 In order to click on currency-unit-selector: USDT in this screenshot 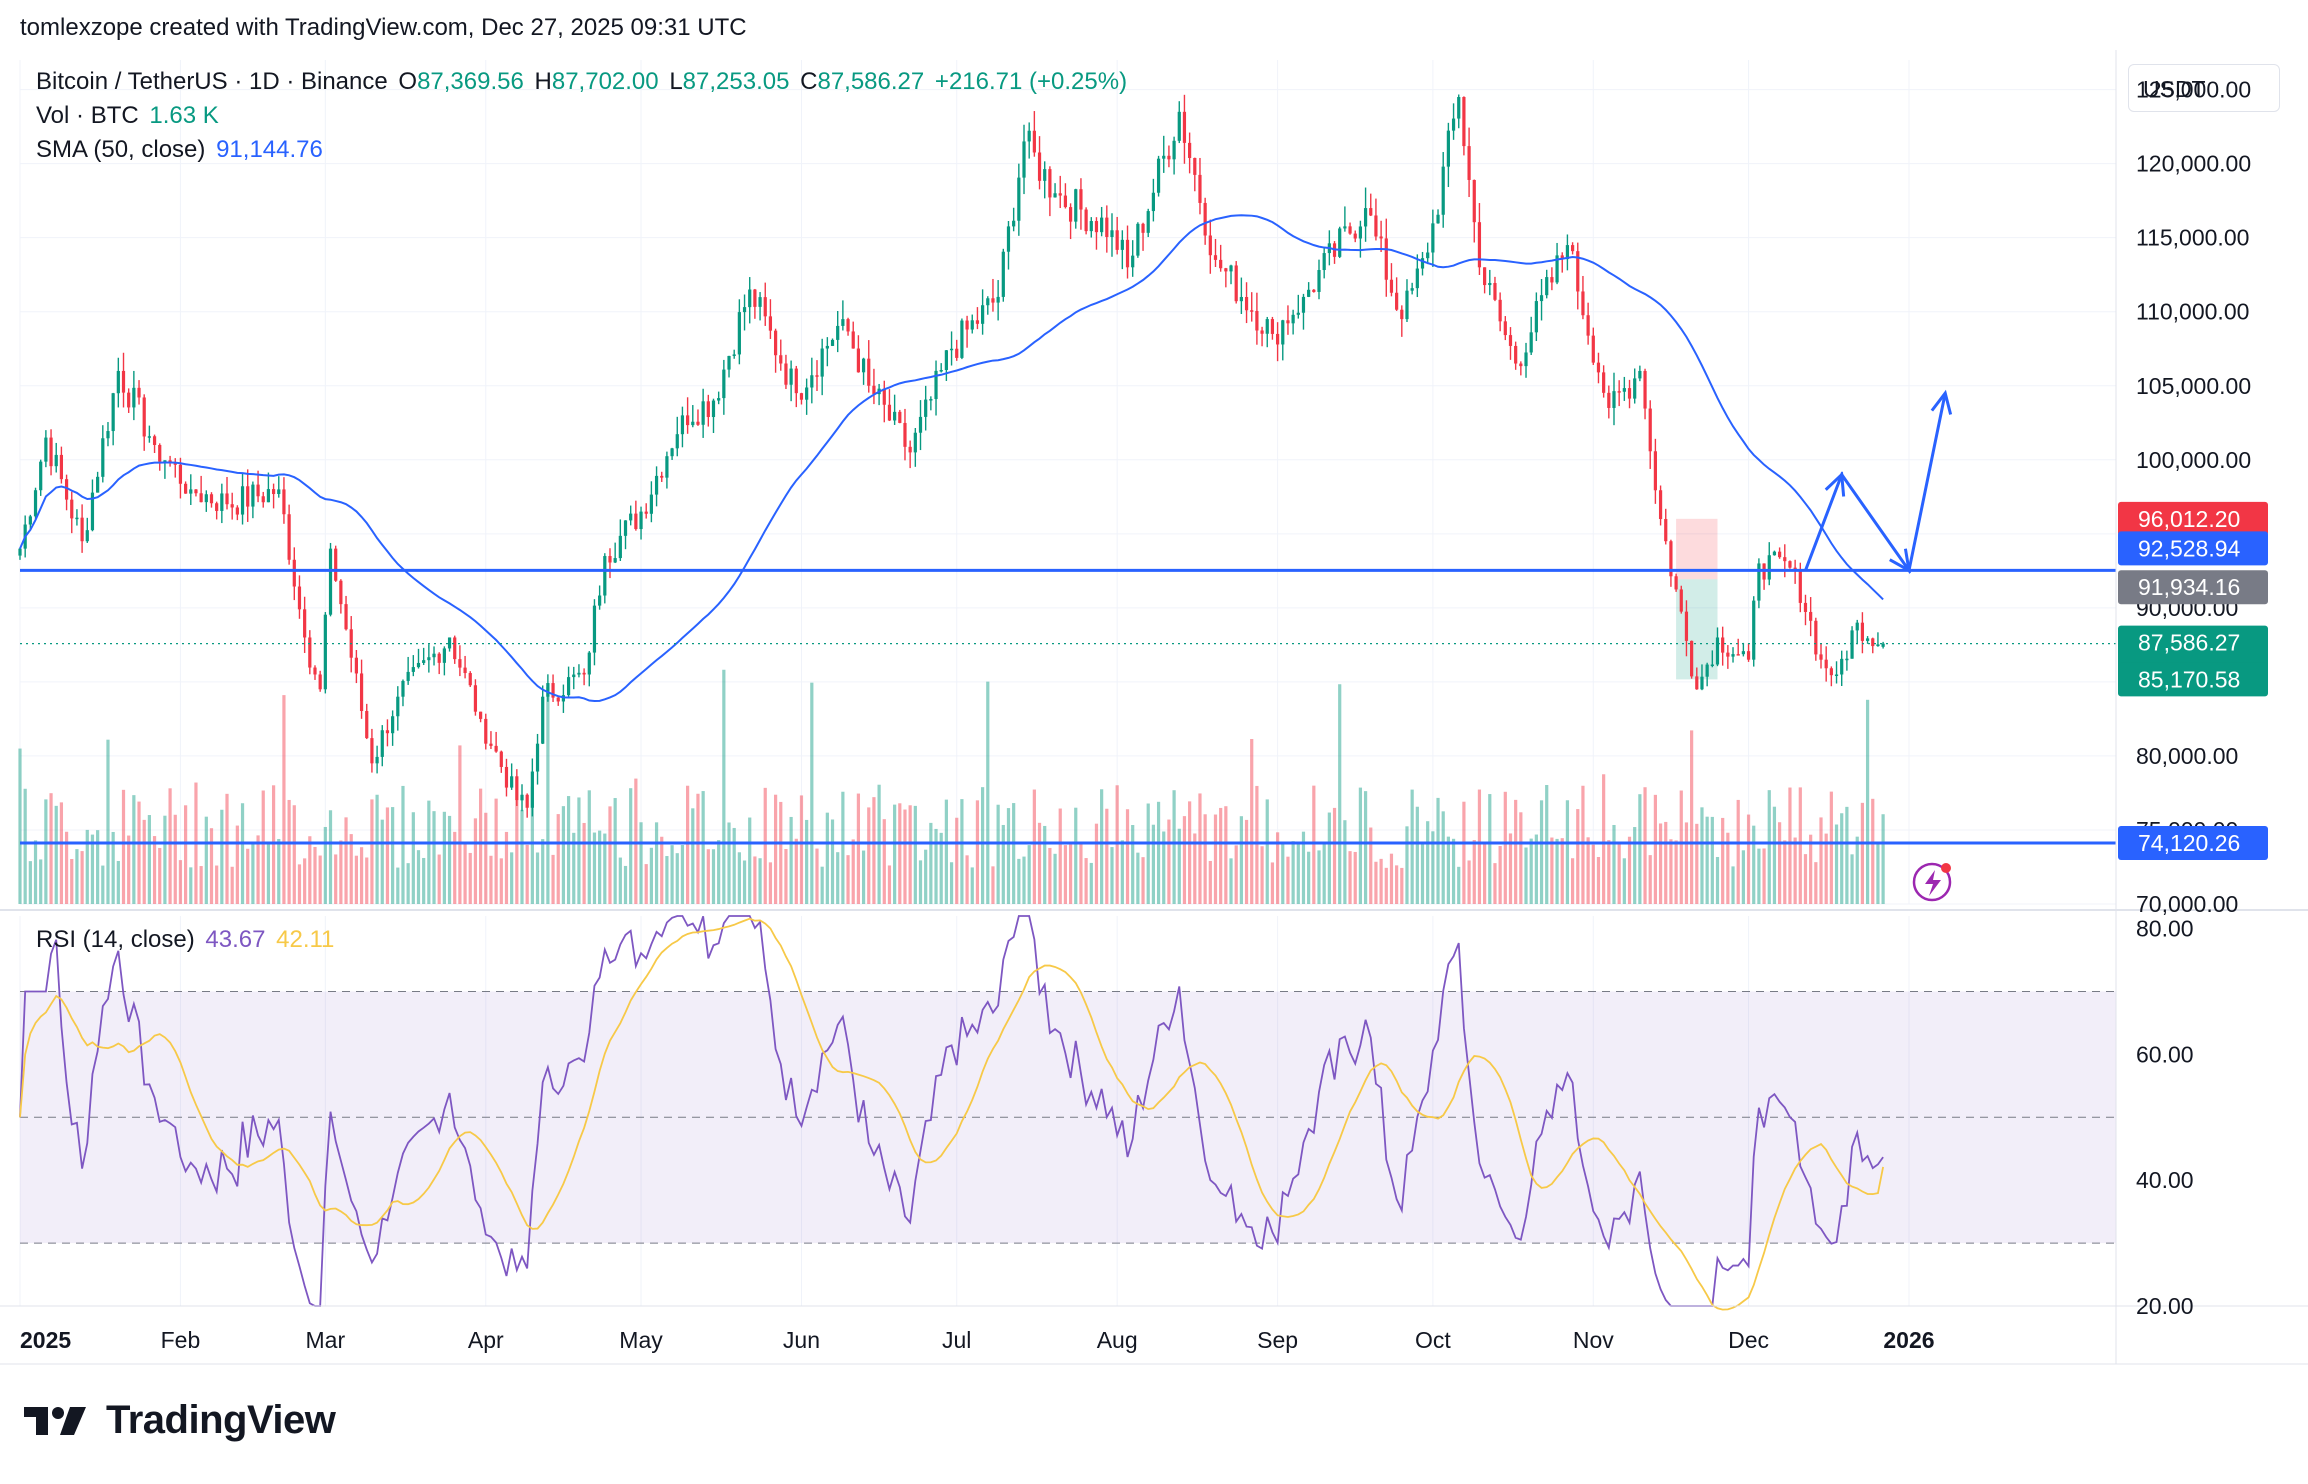, I will do `click(2204, 88)`.